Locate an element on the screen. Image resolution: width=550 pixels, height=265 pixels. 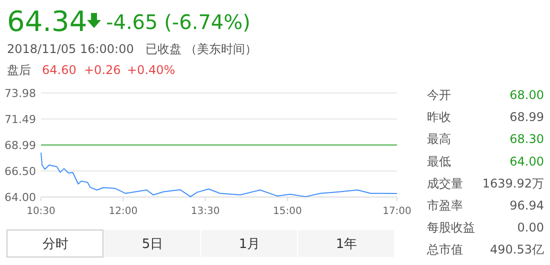
text: 市盈率 is located at coordinates (445, 205).